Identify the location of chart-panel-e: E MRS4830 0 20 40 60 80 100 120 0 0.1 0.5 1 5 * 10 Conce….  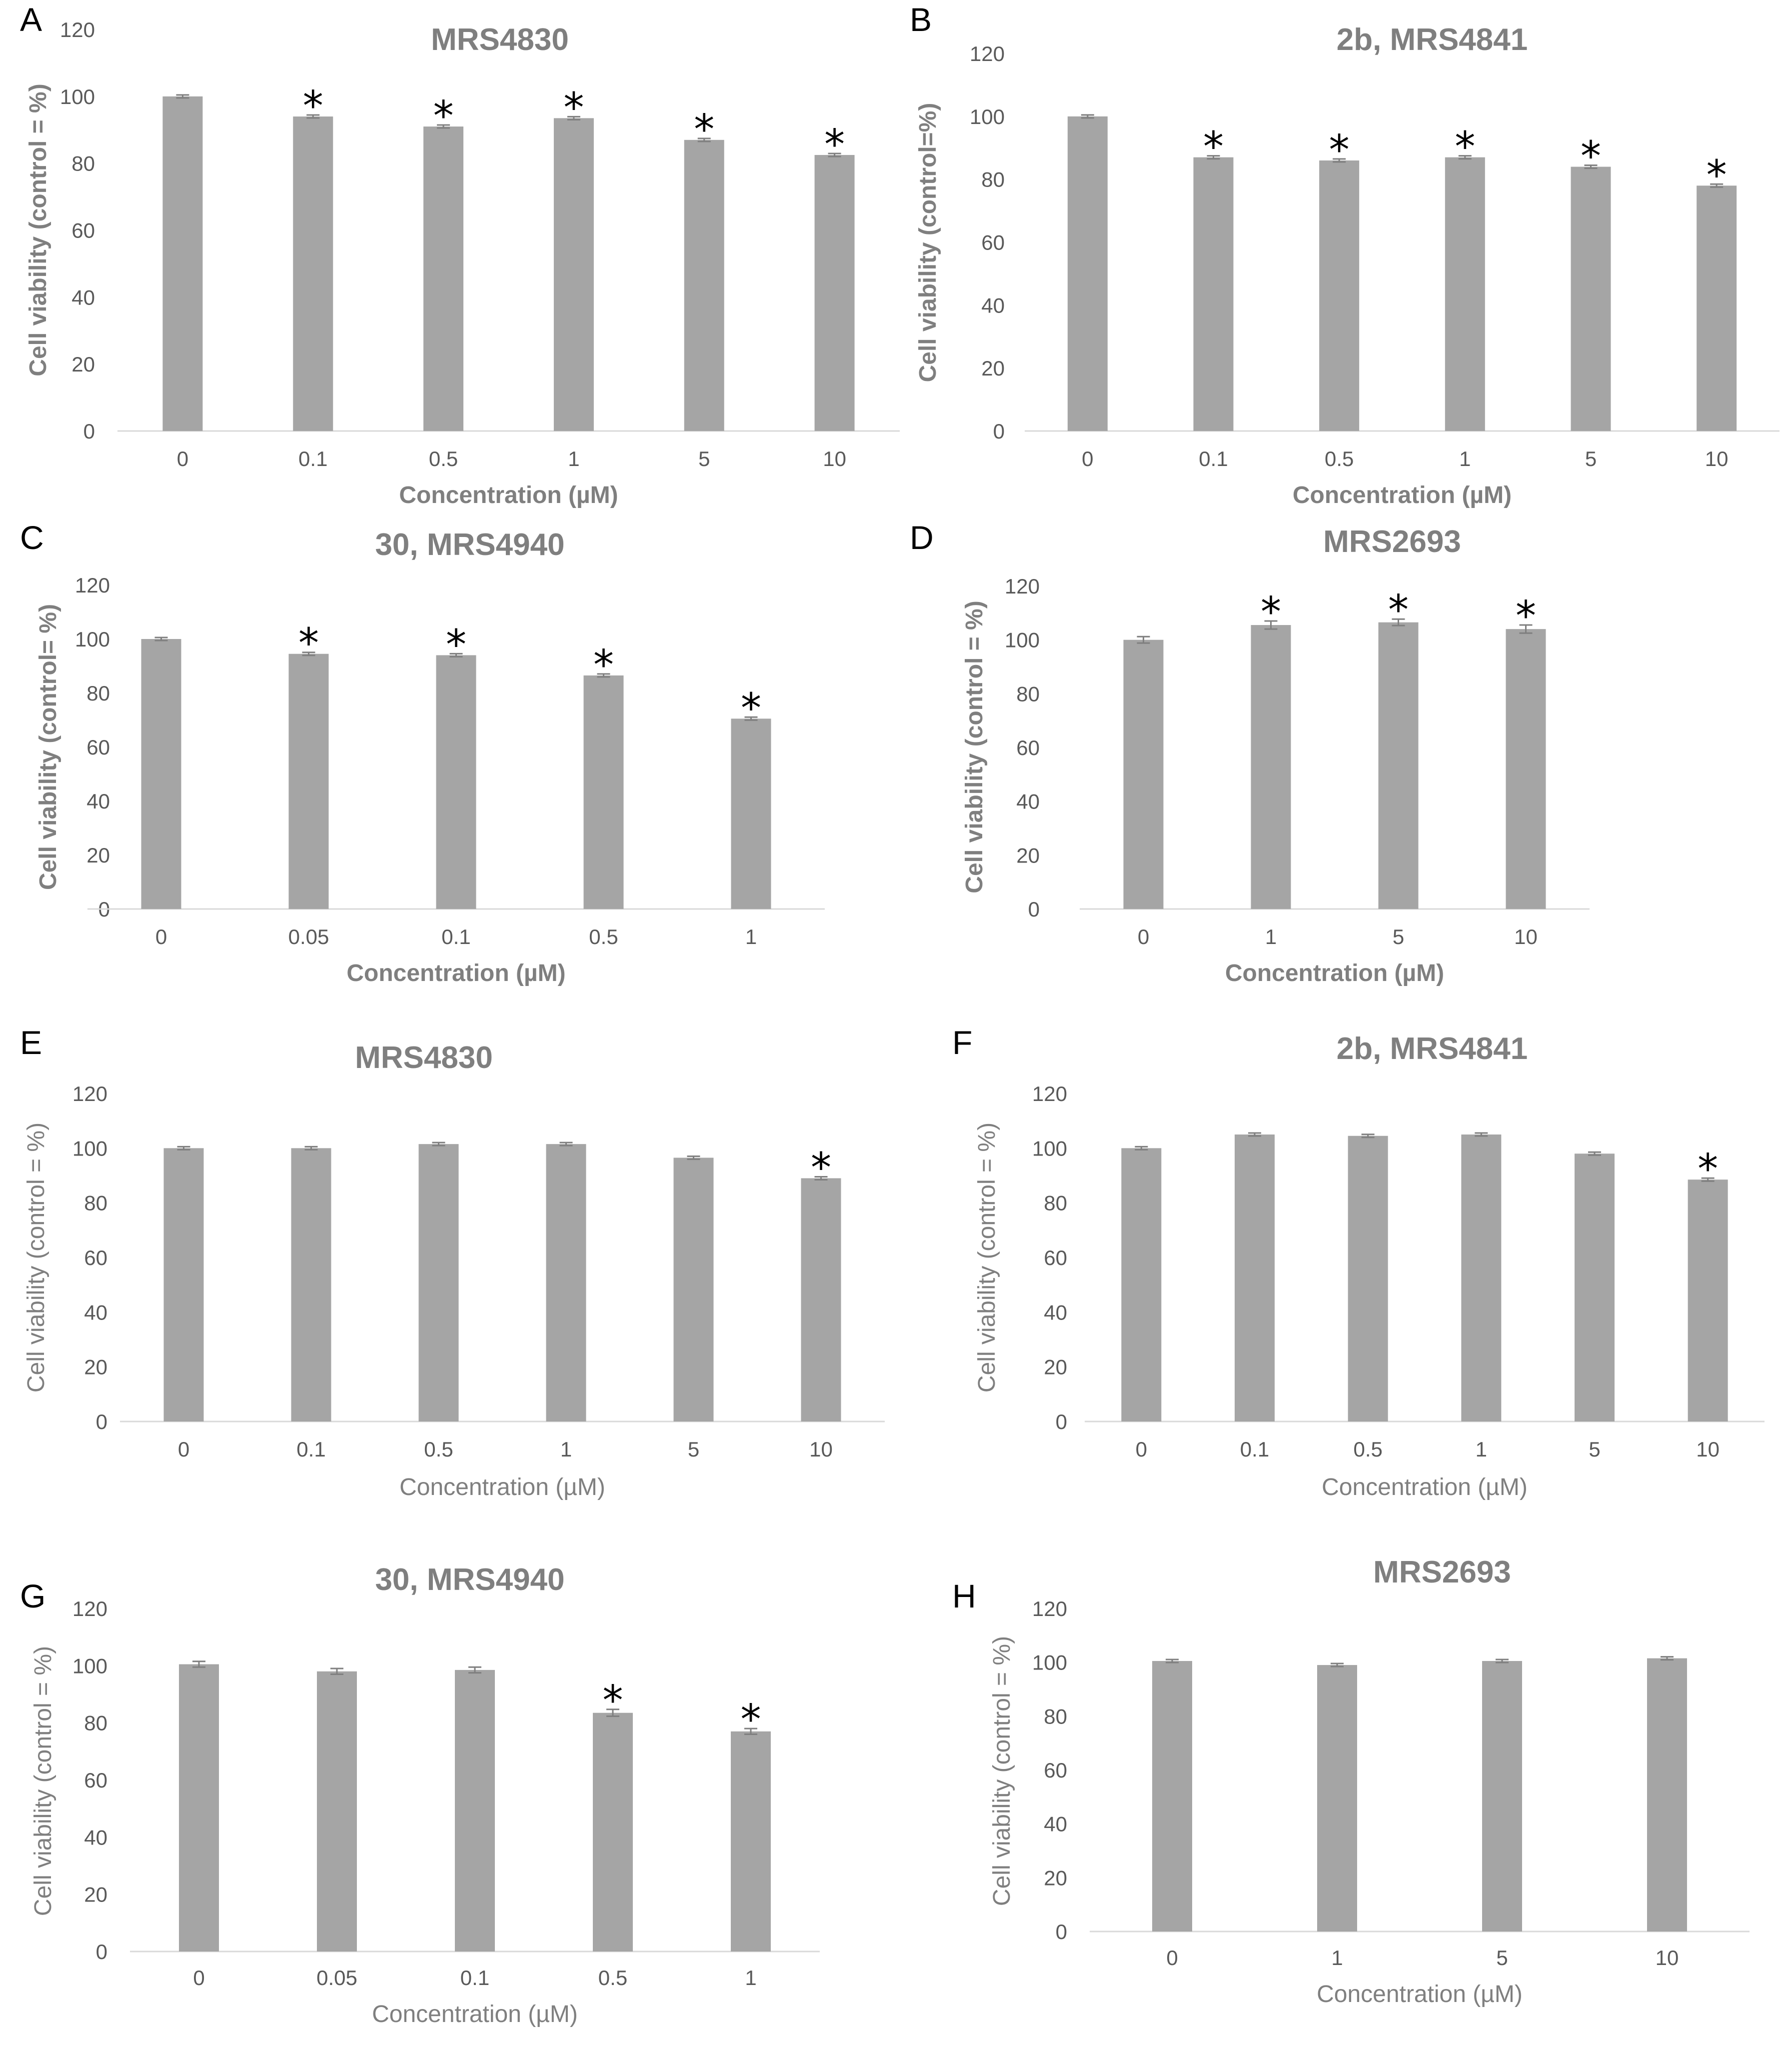
(452, 1262).